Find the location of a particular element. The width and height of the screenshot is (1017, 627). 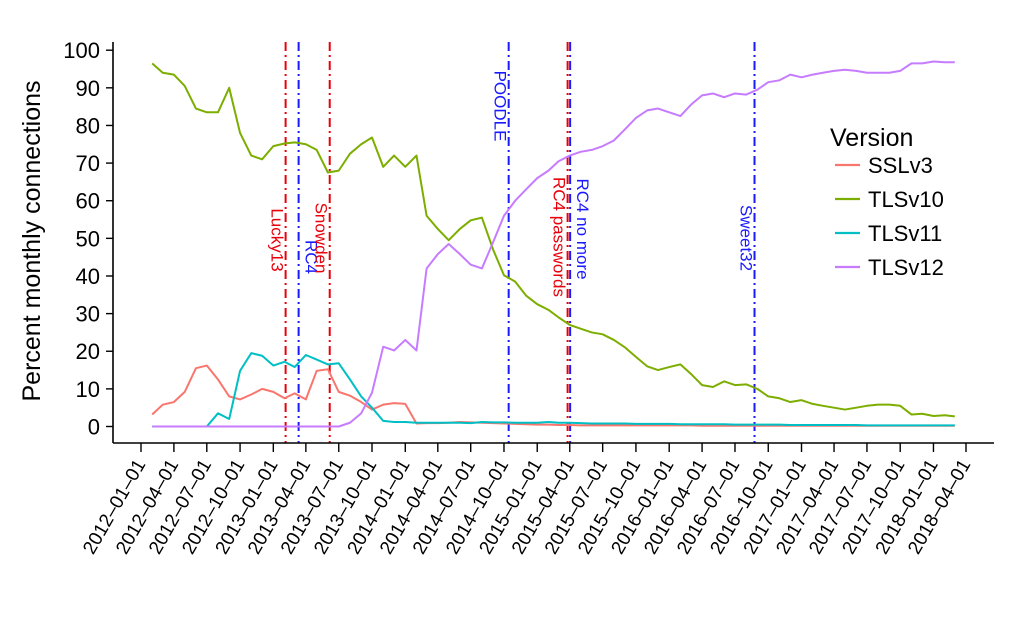

y-tick-label: 90 is located at coordinates (88, 88).